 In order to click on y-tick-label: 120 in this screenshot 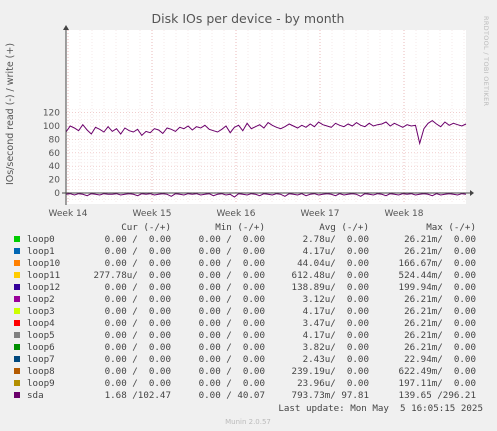, I will do `click(51, 114)`.